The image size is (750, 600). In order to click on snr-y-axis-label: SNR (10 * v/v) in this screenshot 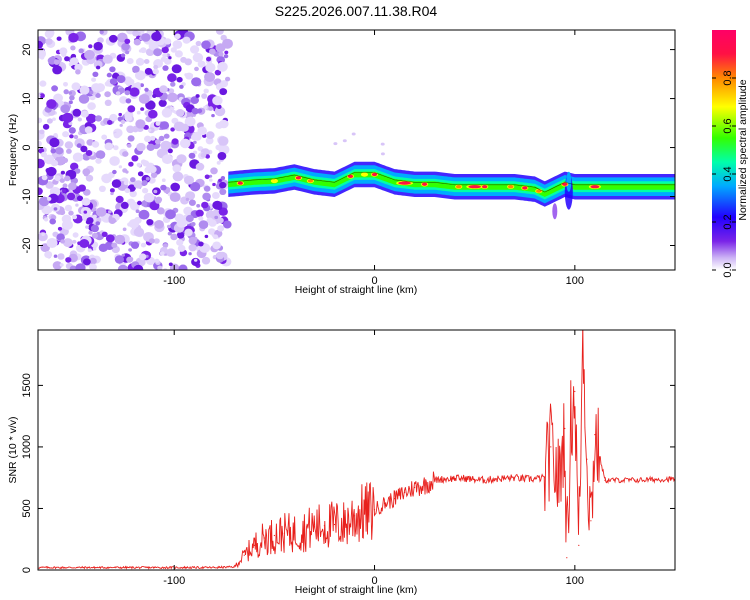, I will do `click(13, 449)`.